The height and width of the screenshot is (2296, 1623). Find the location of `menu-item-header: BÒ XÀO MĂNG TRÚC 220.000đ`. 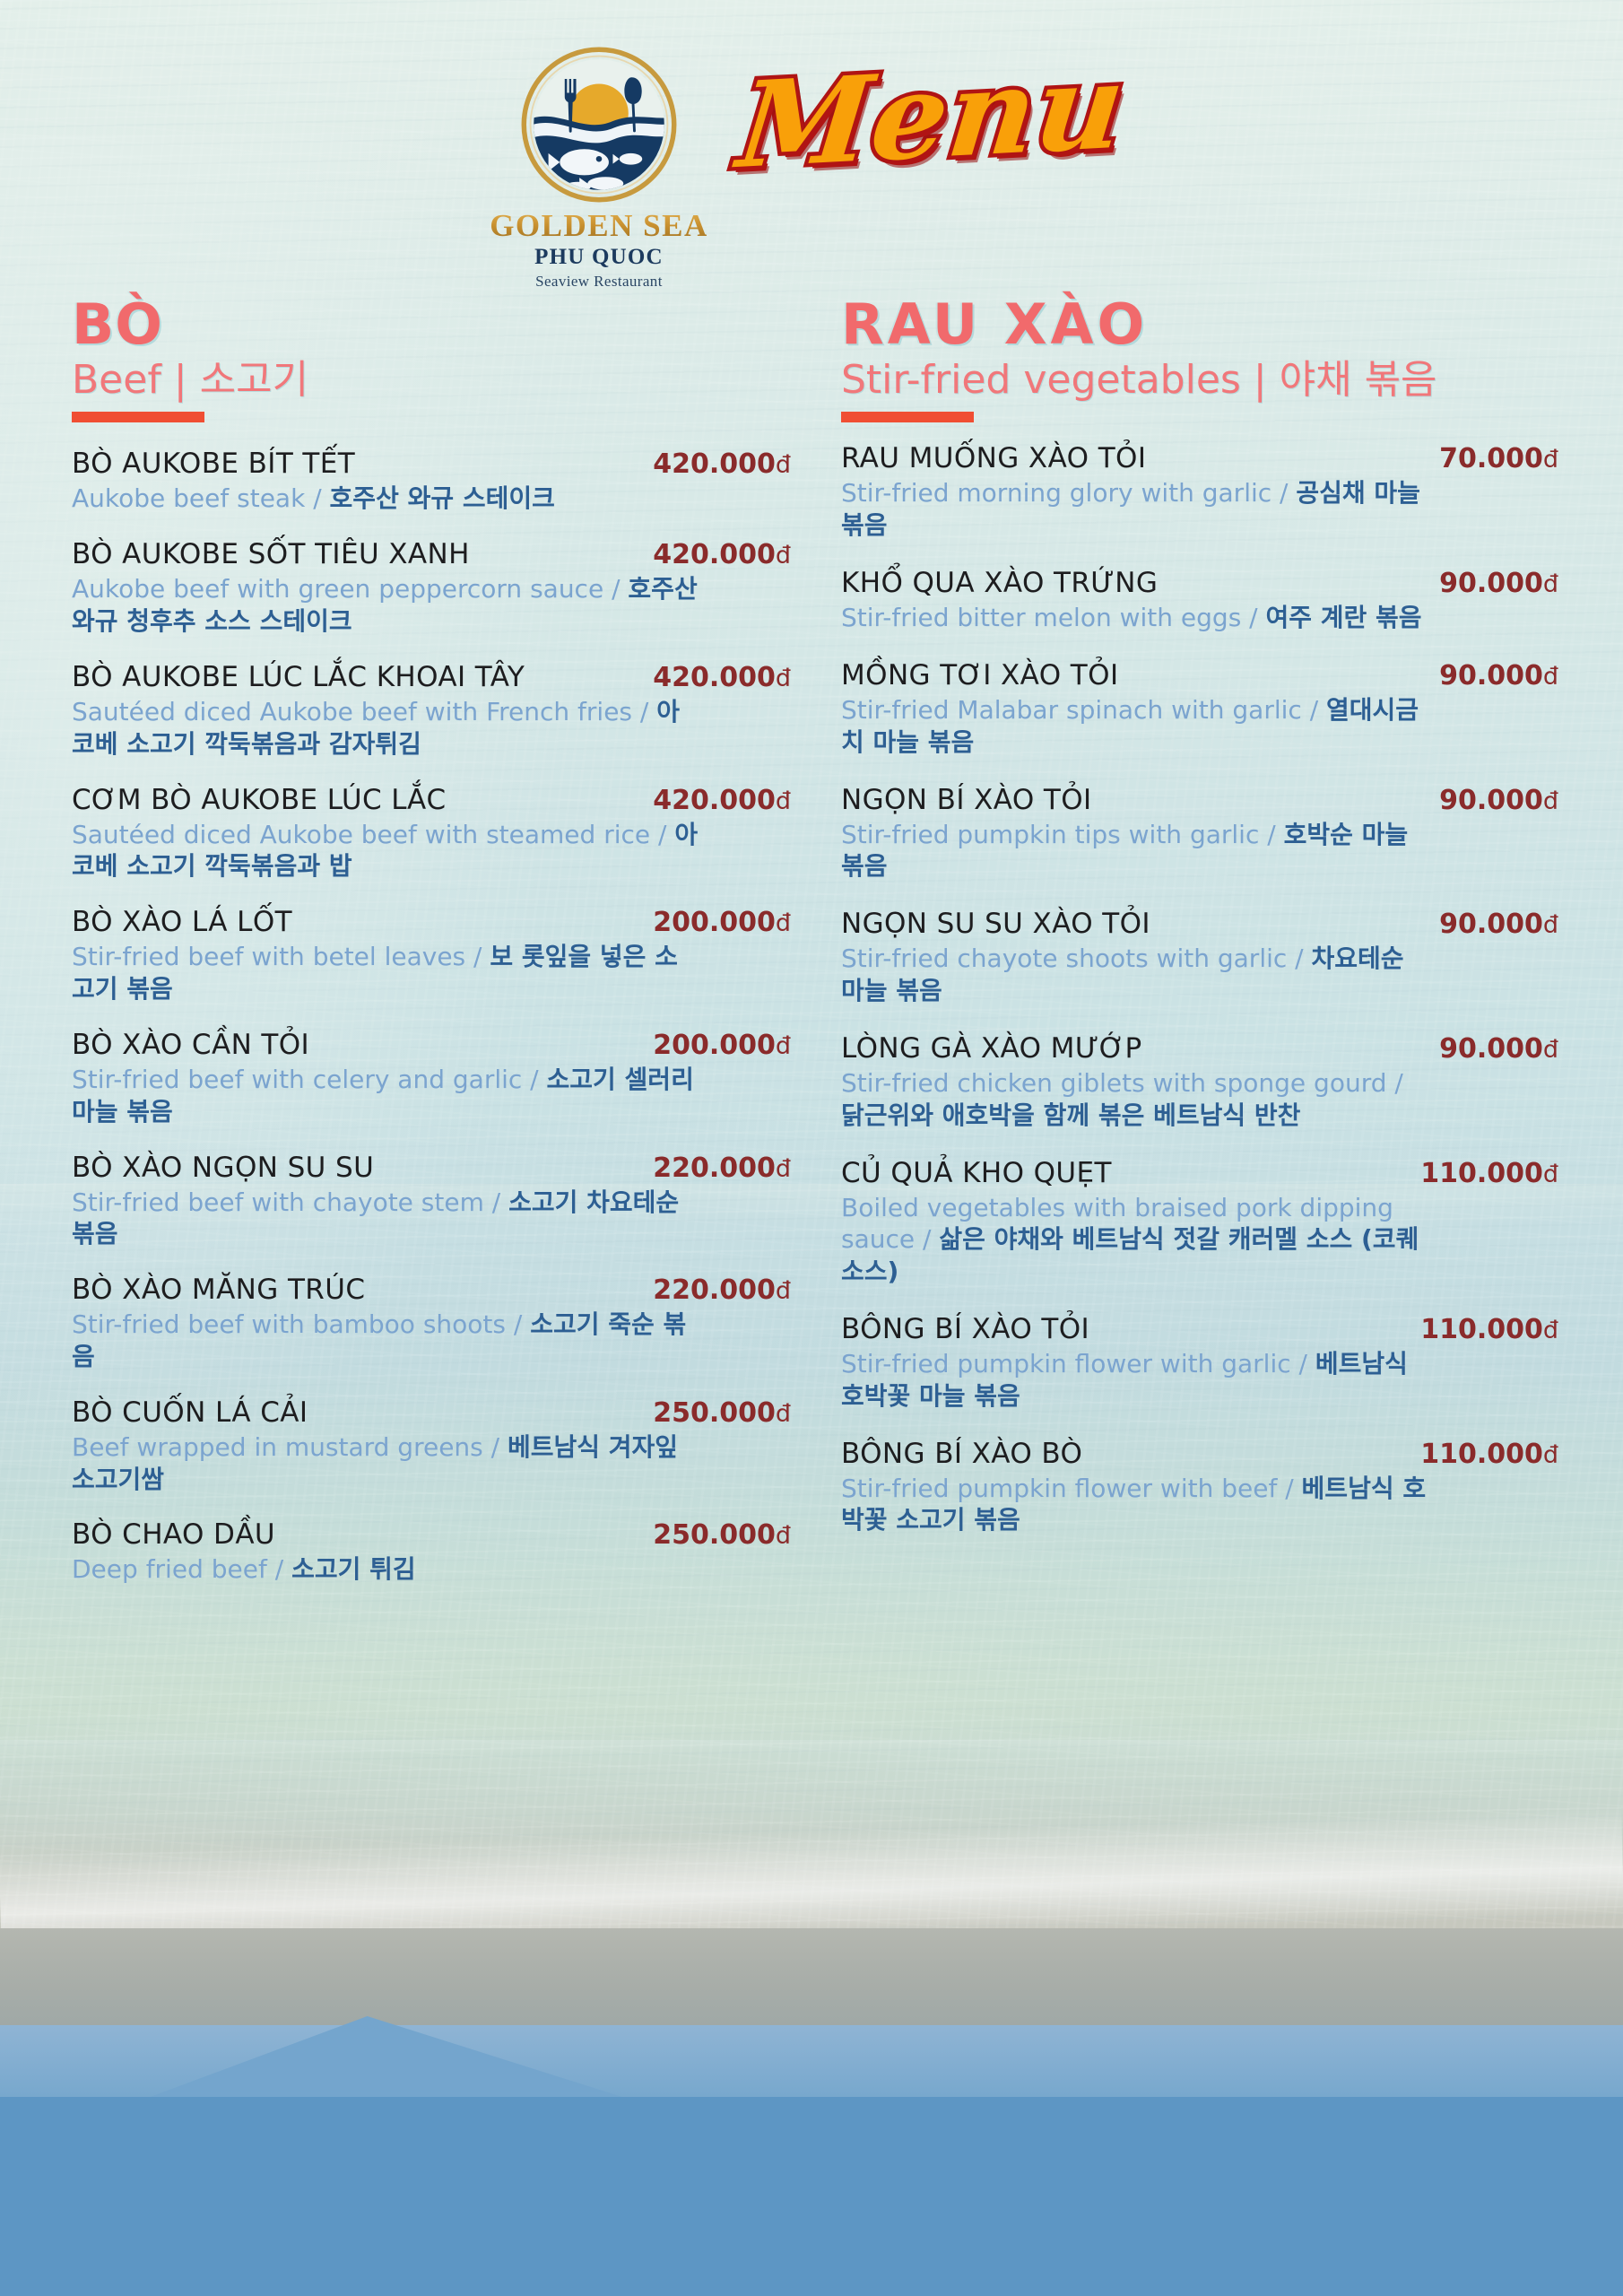

menu-item-header: BÒ XÀO MĂNG TRÚC 220.000đ is located at coordinates (431, 1290).